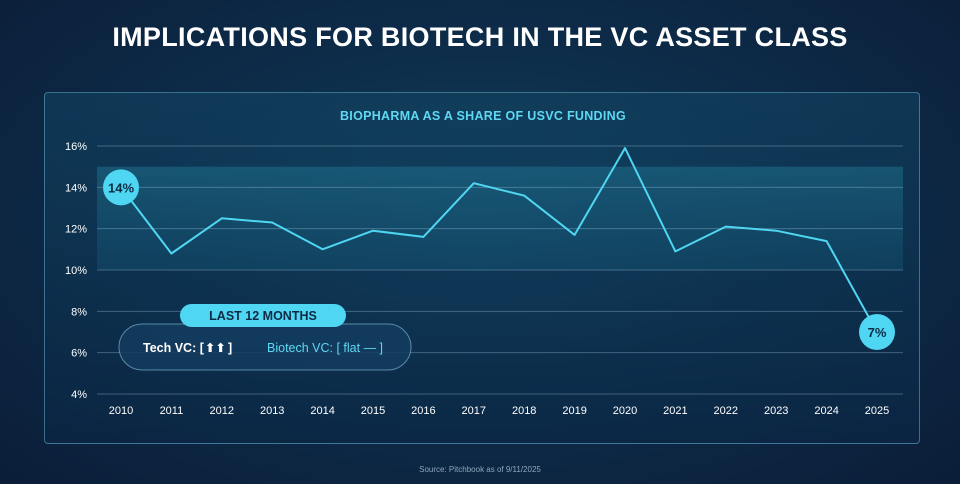 This screenshot has height=484, width=960. I want to click on y-tick-label: 12%, so click(76, 230).